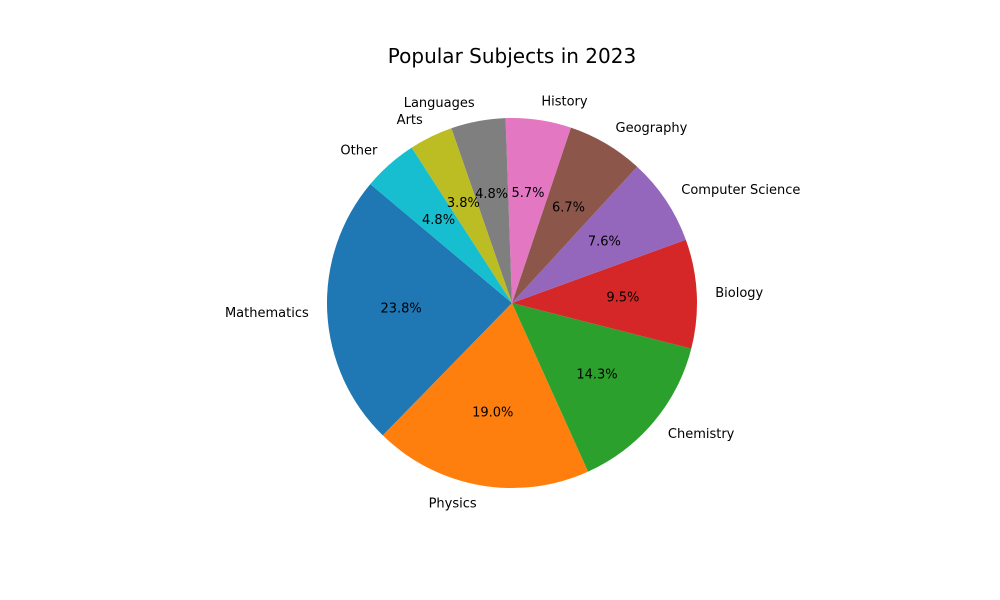  I want to click on slice-label: Languages, so click(439, 103).